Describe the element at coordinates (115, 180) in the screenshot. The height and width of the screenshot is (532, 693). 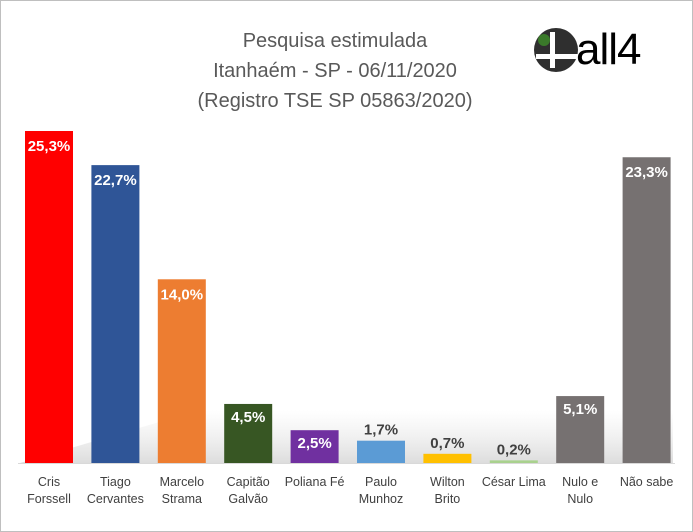
I see `data-label-1: 22,7%` at that location.